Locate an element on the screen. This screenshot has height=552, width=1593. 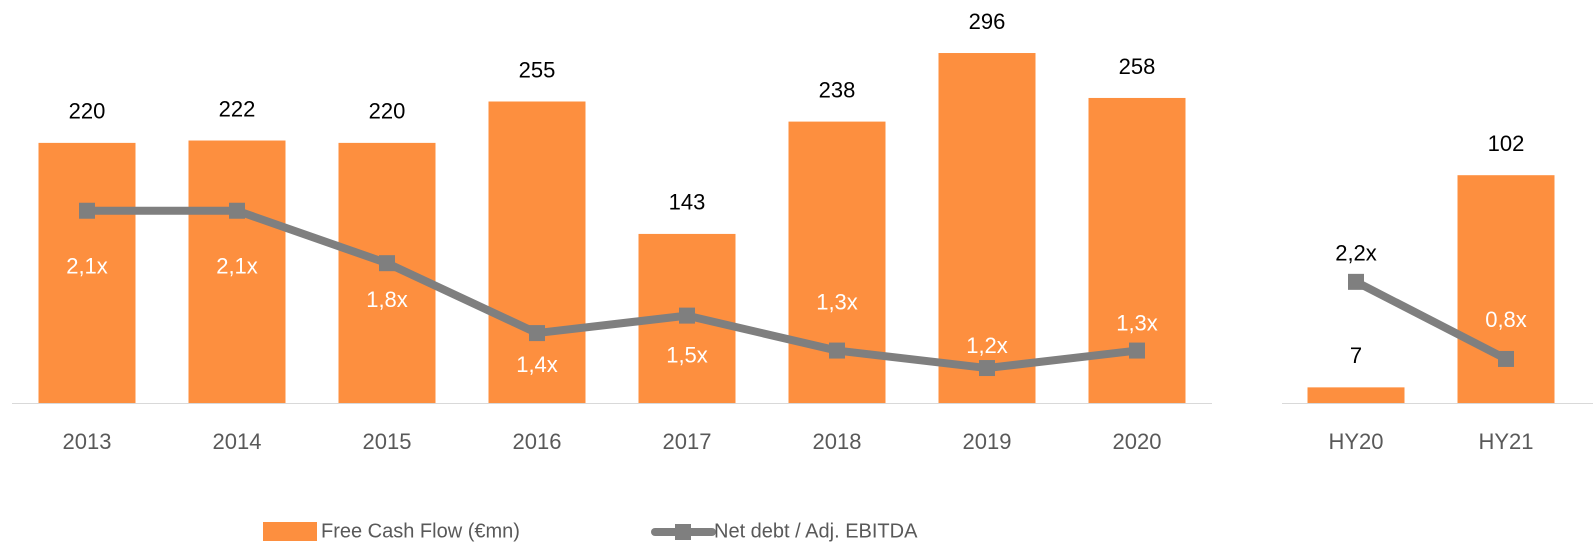
x-tick-label: 2014 is located at coordinates (237, 441).